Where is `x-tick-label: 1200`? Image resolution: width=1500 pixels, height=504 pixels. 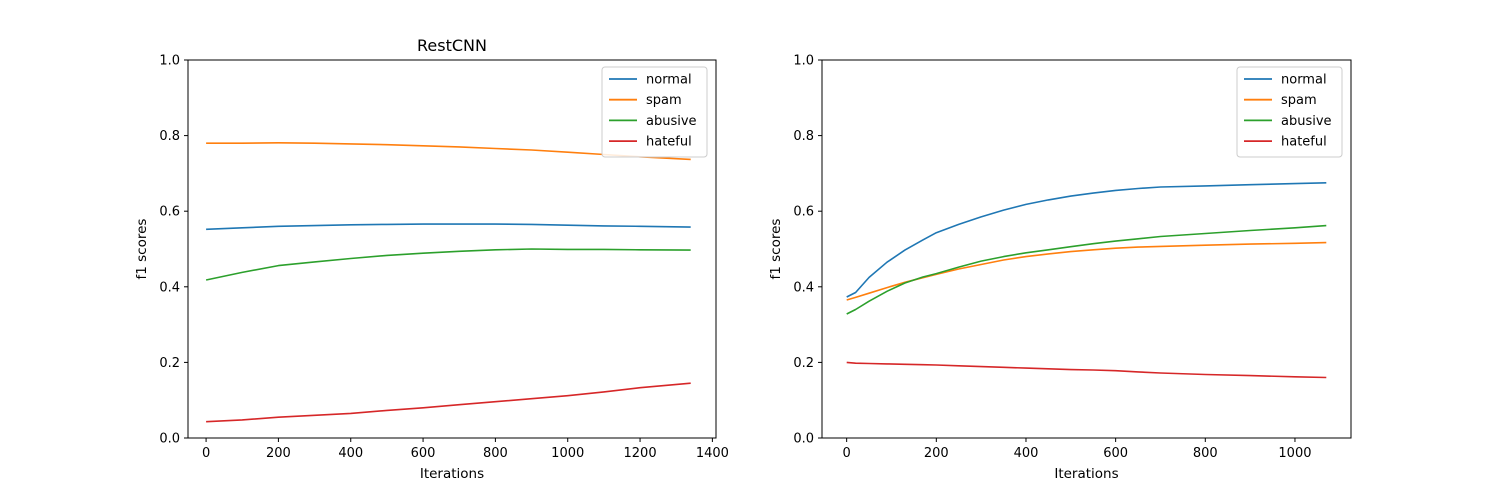 x-tick-label: 1200 is located at coordinates (640, 453).